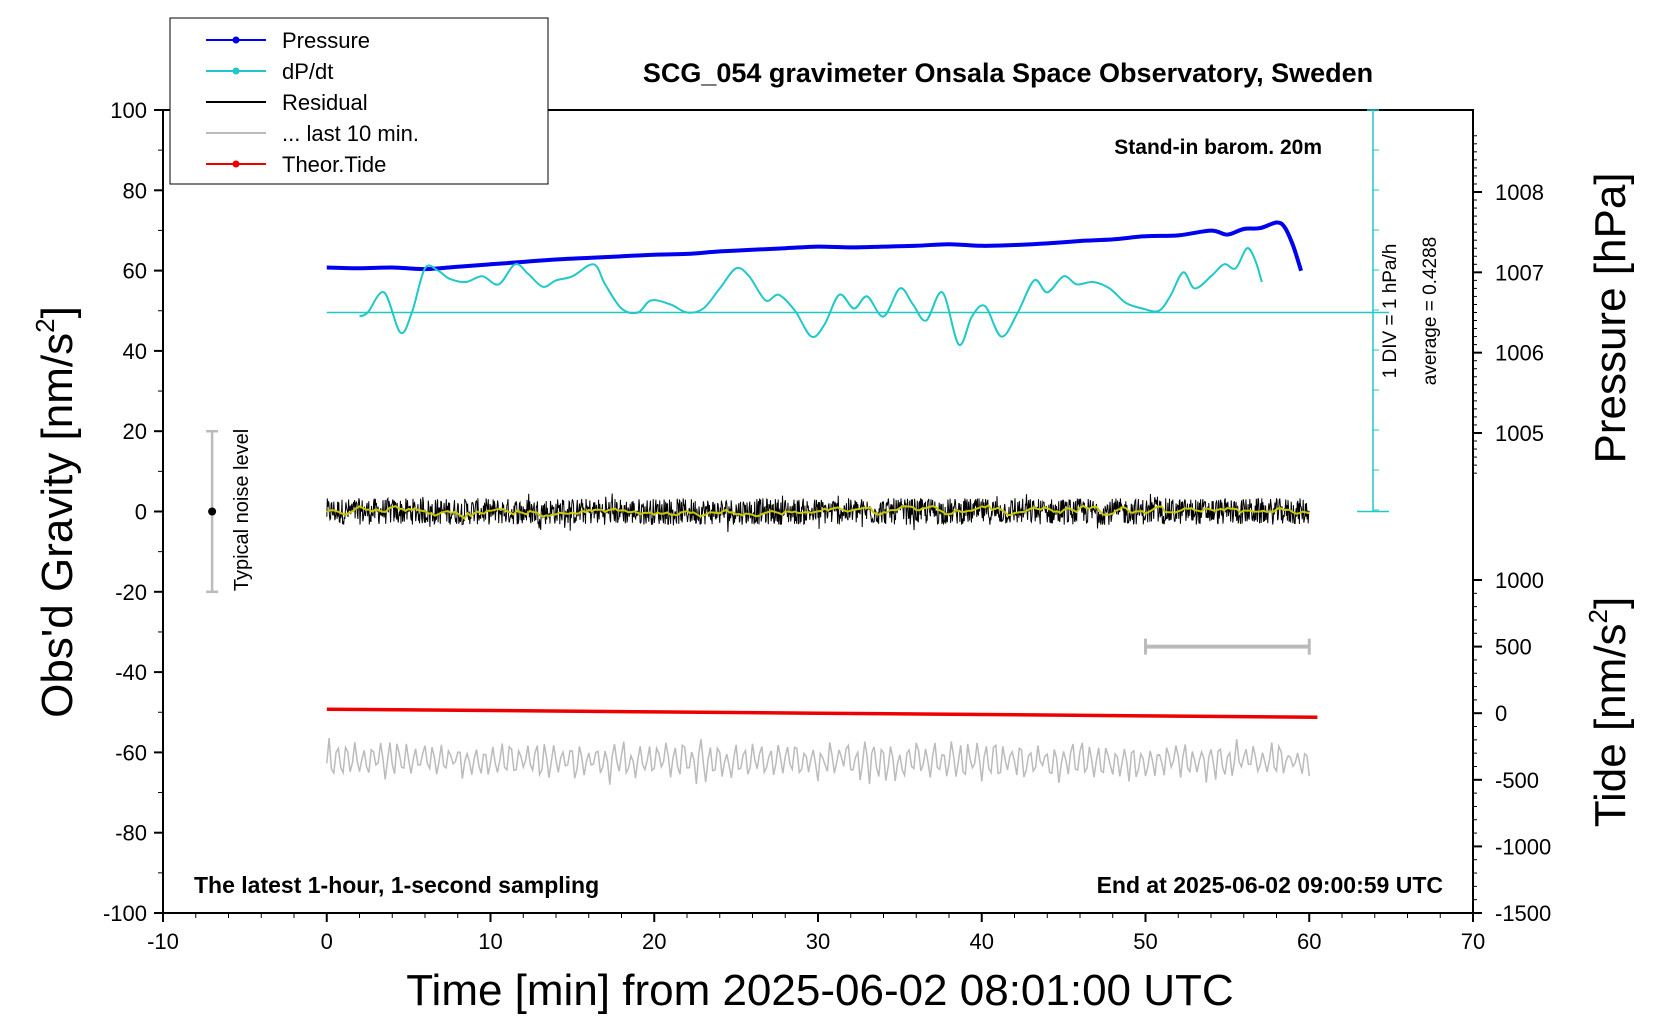 Image resolution: width=1660 pixels, height=1020 pixels. Describe the element at coordinates (1270, 885) in the screenshot. I see `end-time-note: End at 2025-06-02 09:00:59 UTC` at that location.